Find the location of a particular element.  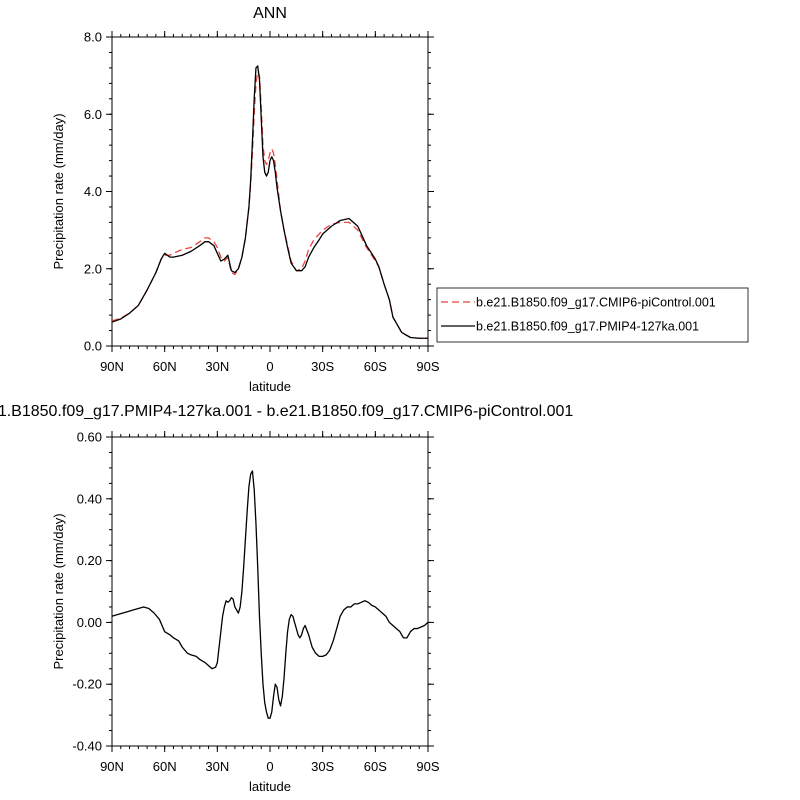

top-x-tick-label: 0 is located at coordinates (269, 366).